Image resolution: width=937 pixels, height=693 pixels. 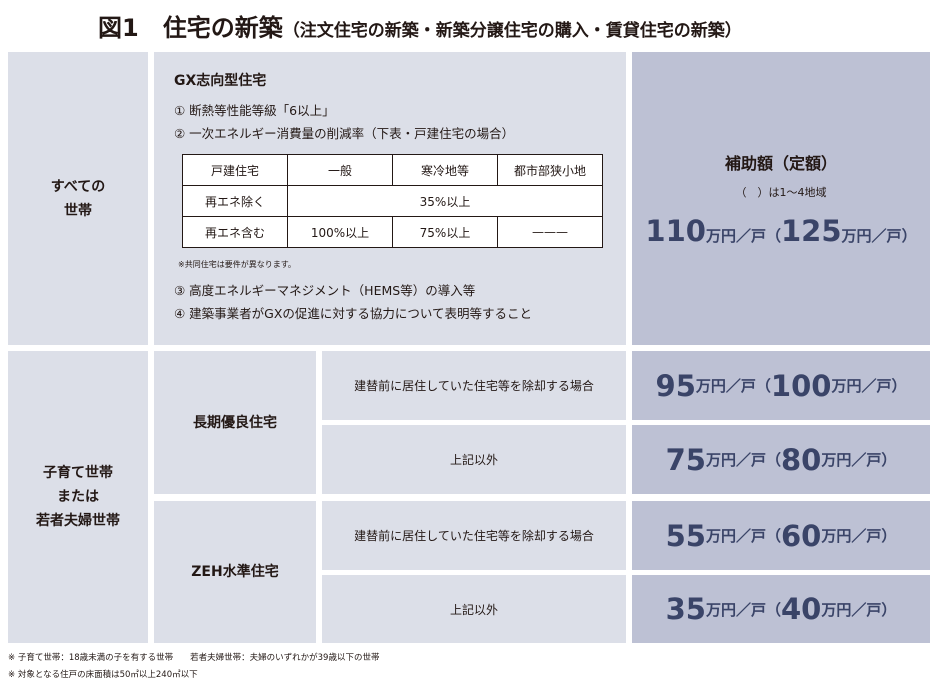 I want to click on footnote: ※ 対象となる住戸の床面積は50㎡以上240㎡以下, so click(x=103, y=675).